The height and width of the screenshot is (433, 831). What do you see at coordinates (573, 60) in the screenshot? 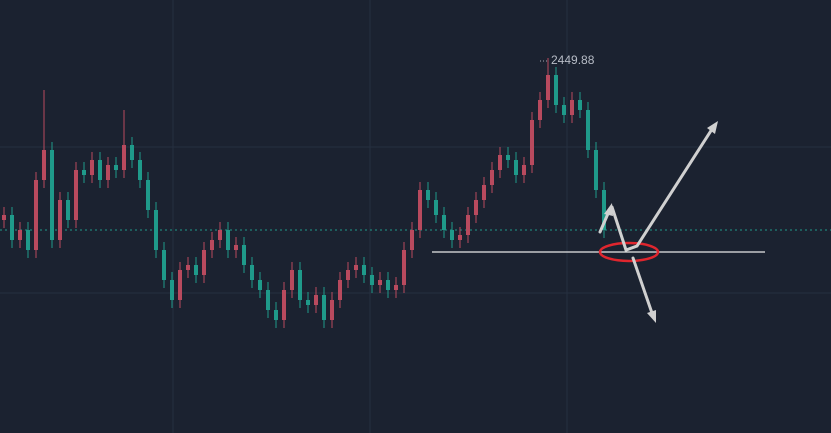
I see `high-label: 2449.88` at bounding box center [573, 60].